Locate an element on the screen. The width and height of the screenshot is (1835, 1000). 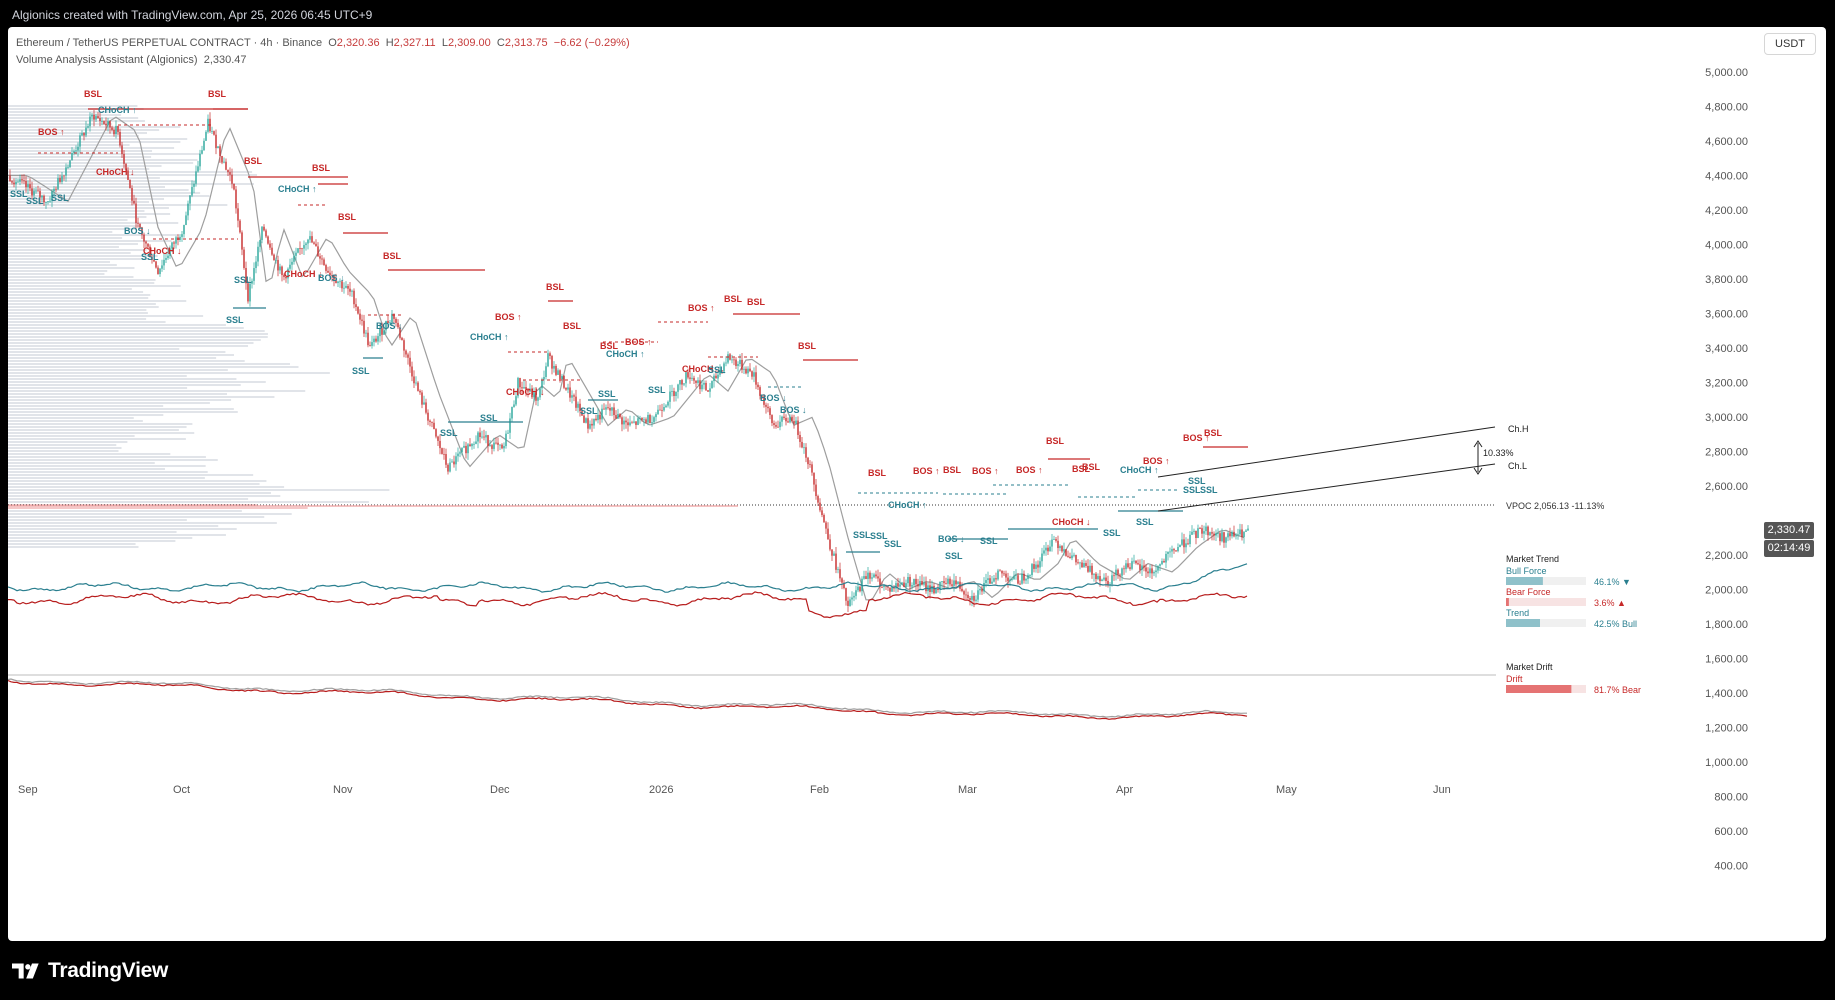
bear-force-label: Bear Force is located at coordinates (1528, 592).